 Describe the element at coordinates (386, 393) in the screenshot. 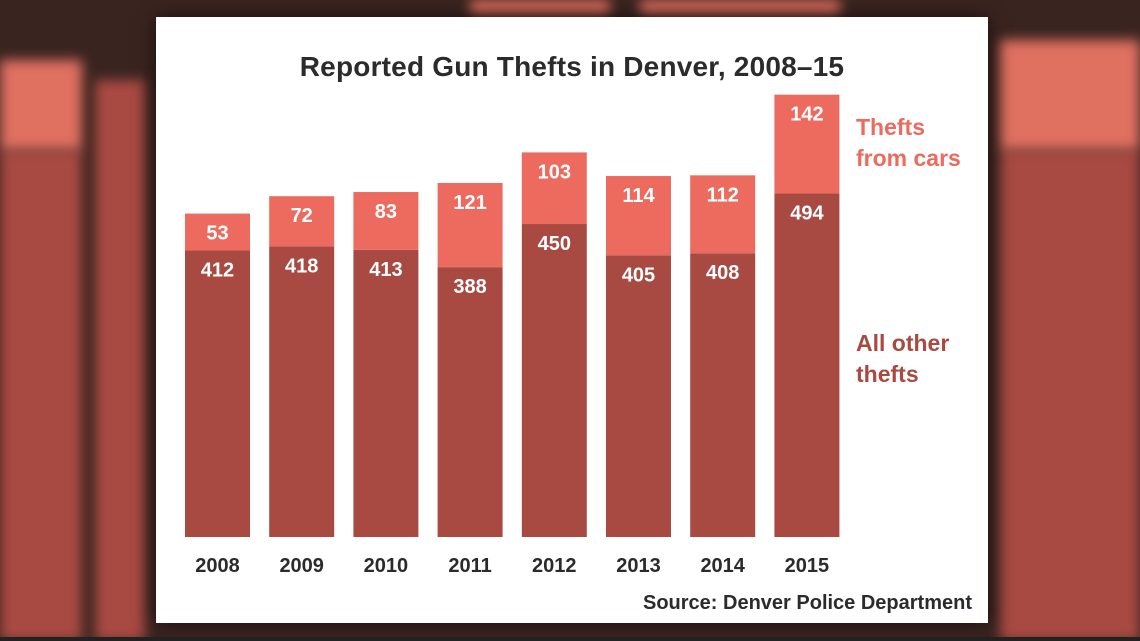

I see `bar-other-2010` at that location.